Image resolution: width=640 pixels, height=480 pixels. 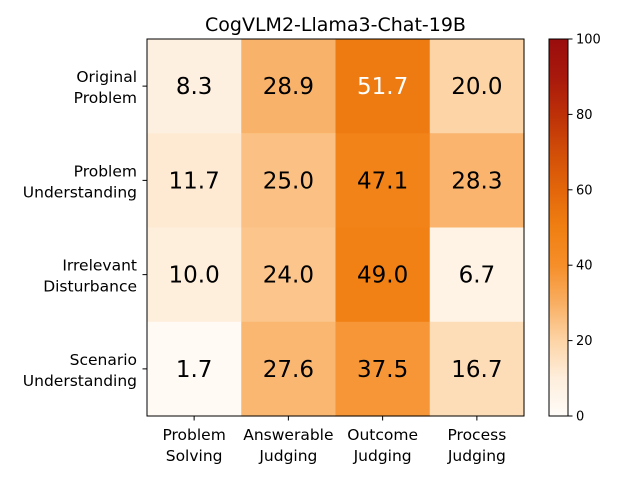 I want to click on y-tick-label: Original, so click(x=106, y=77).